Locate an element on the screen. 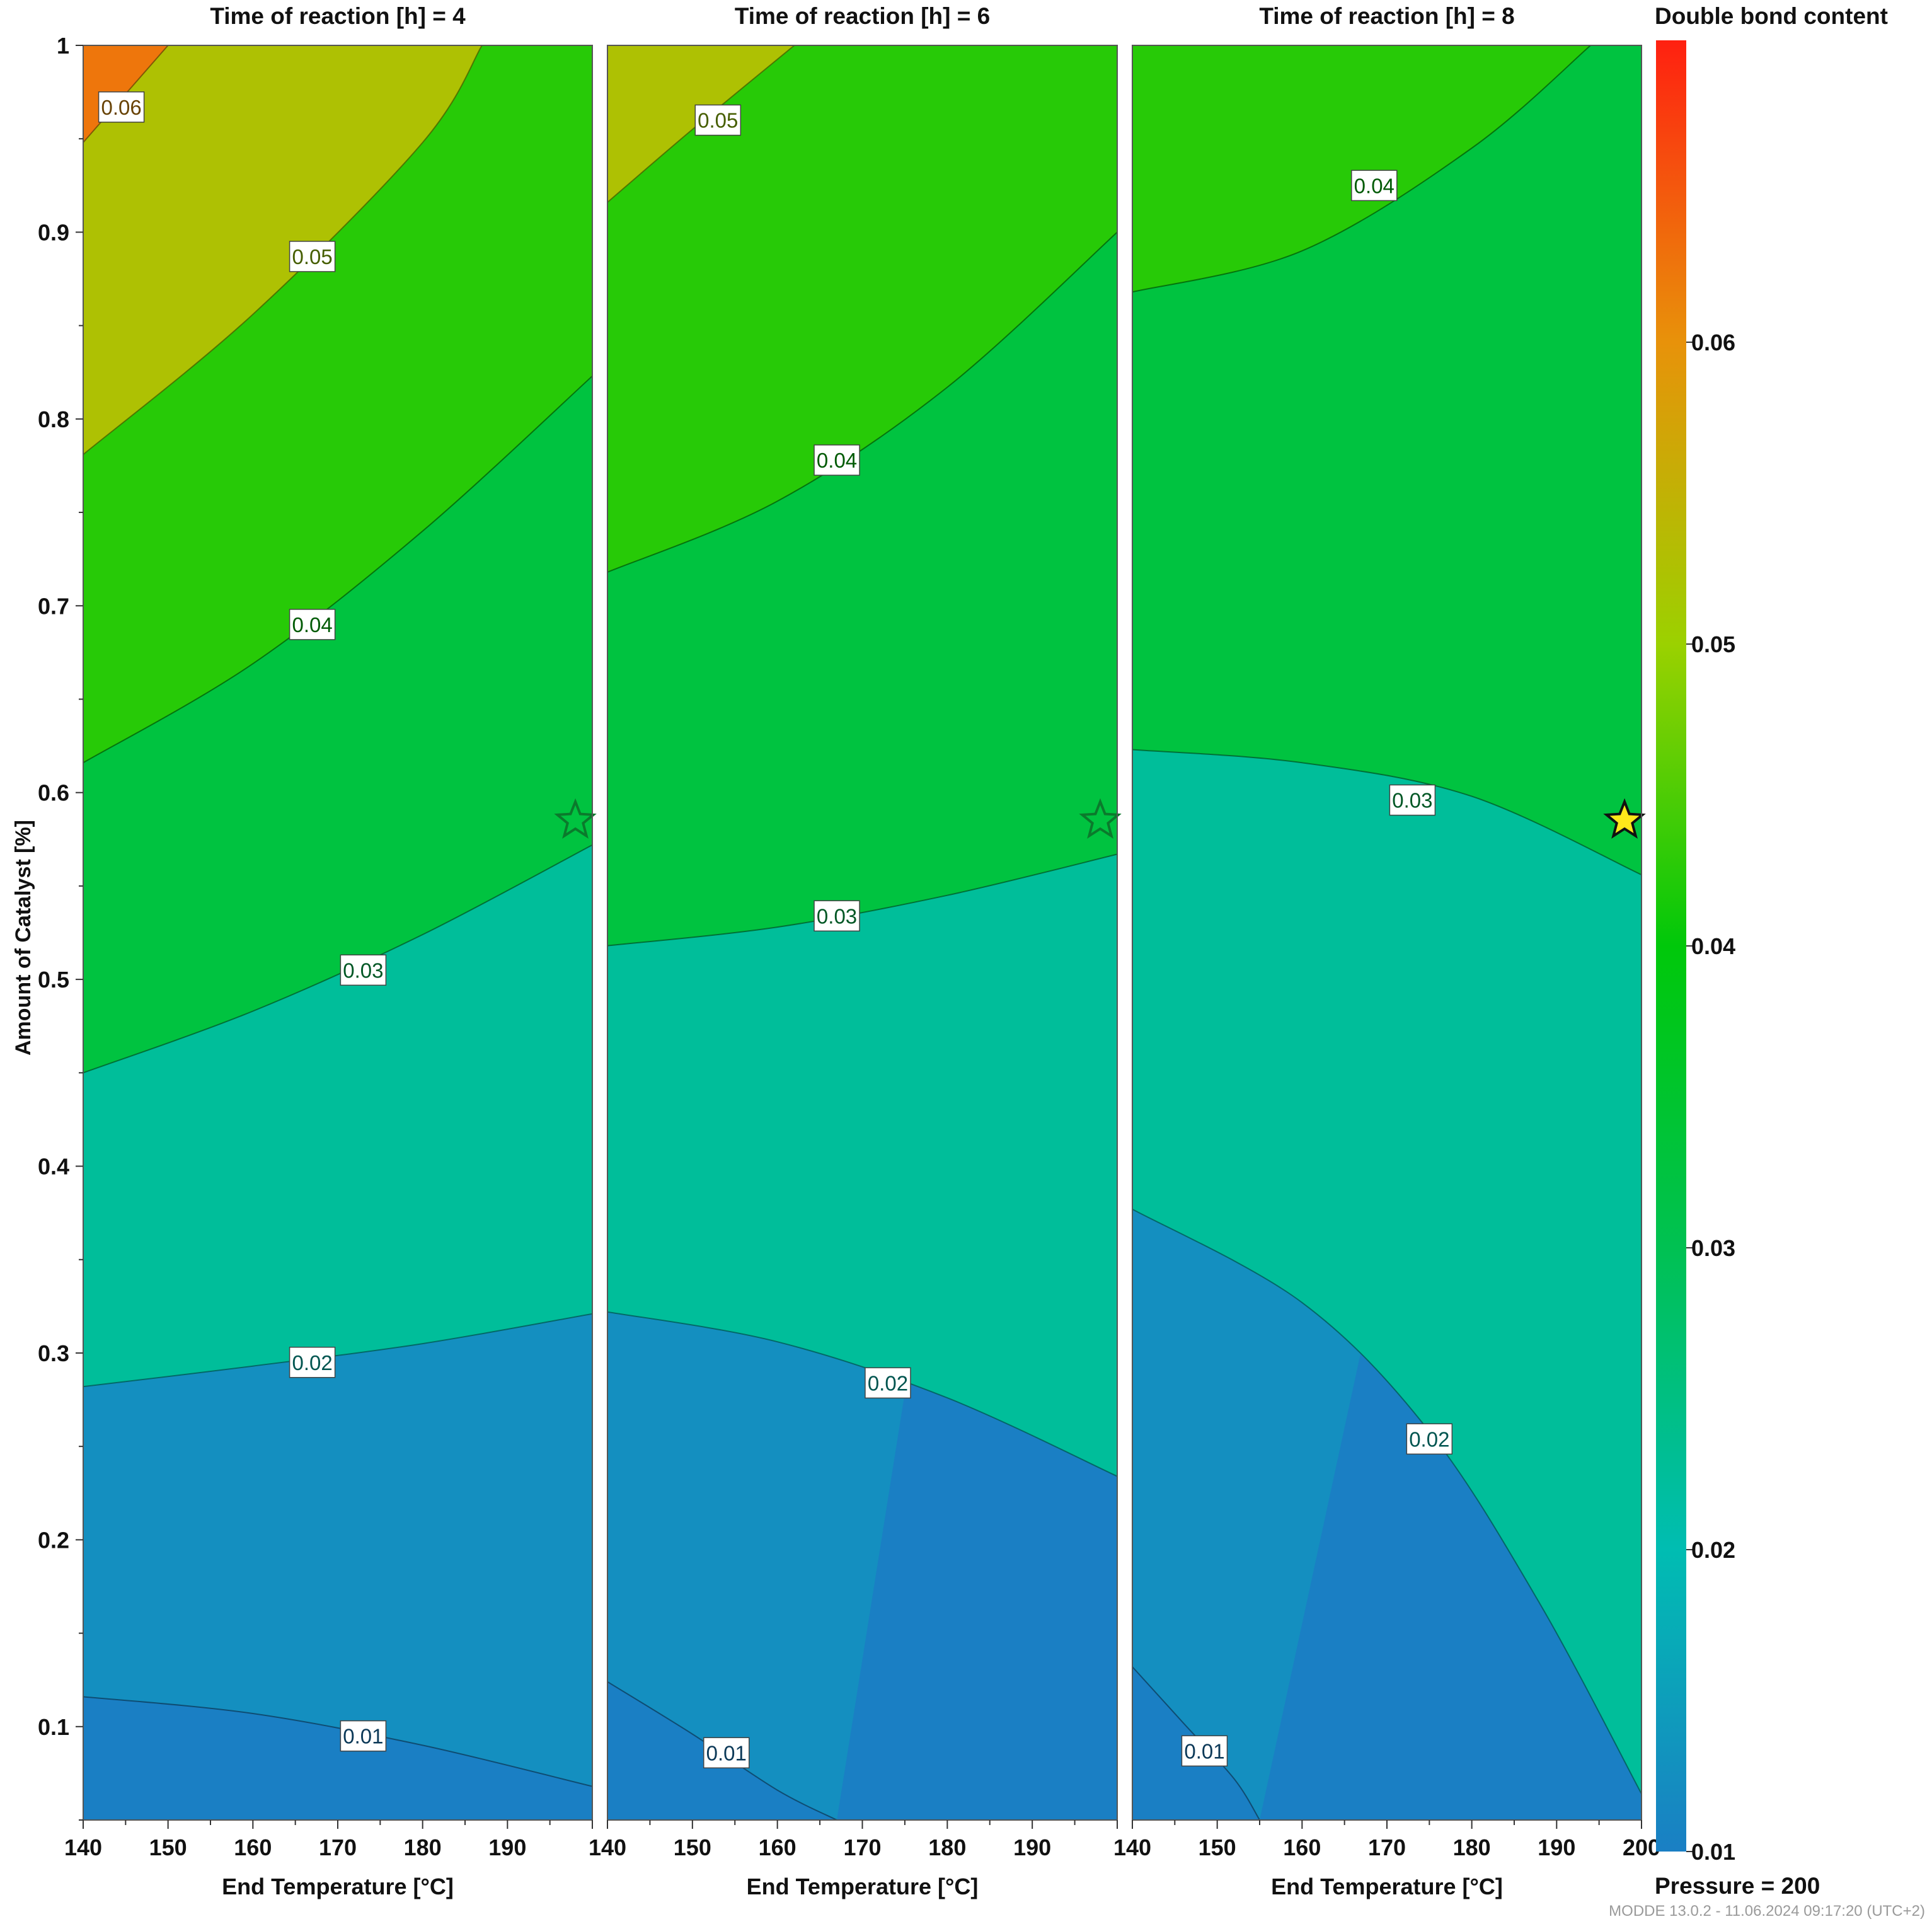  x-tick-label: 200 is located at coordinates (1641, 1847).